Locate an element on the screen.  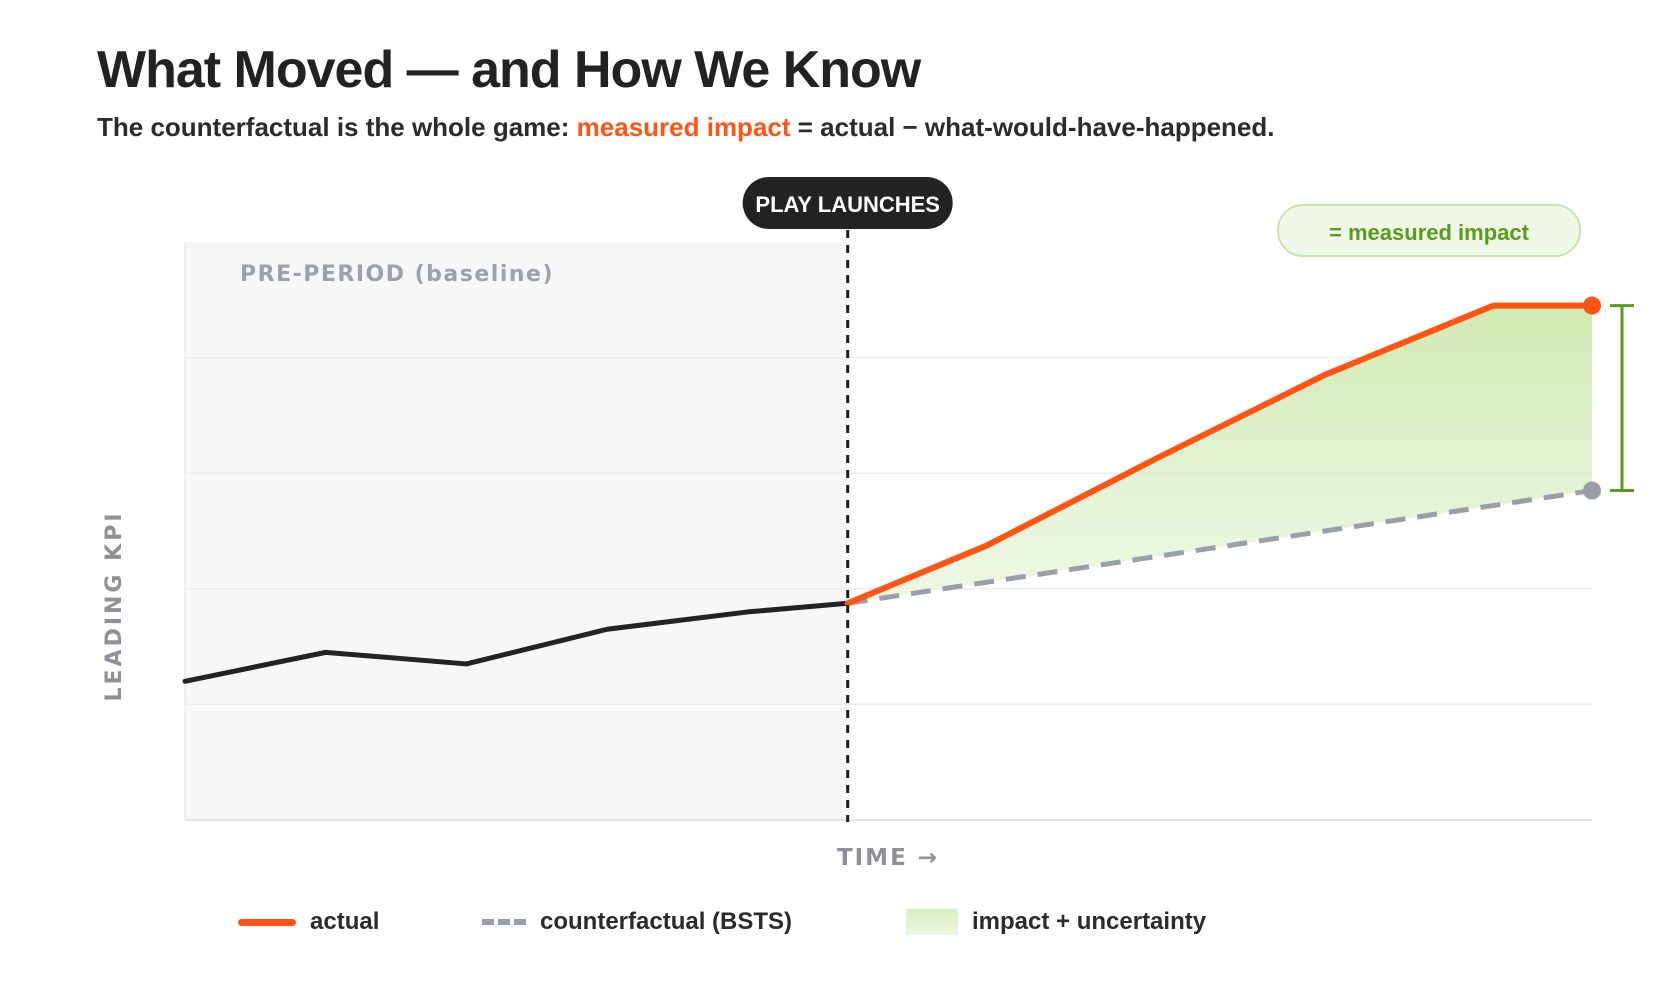
legend-label-actual: actual is located at coordinates (345, 921).